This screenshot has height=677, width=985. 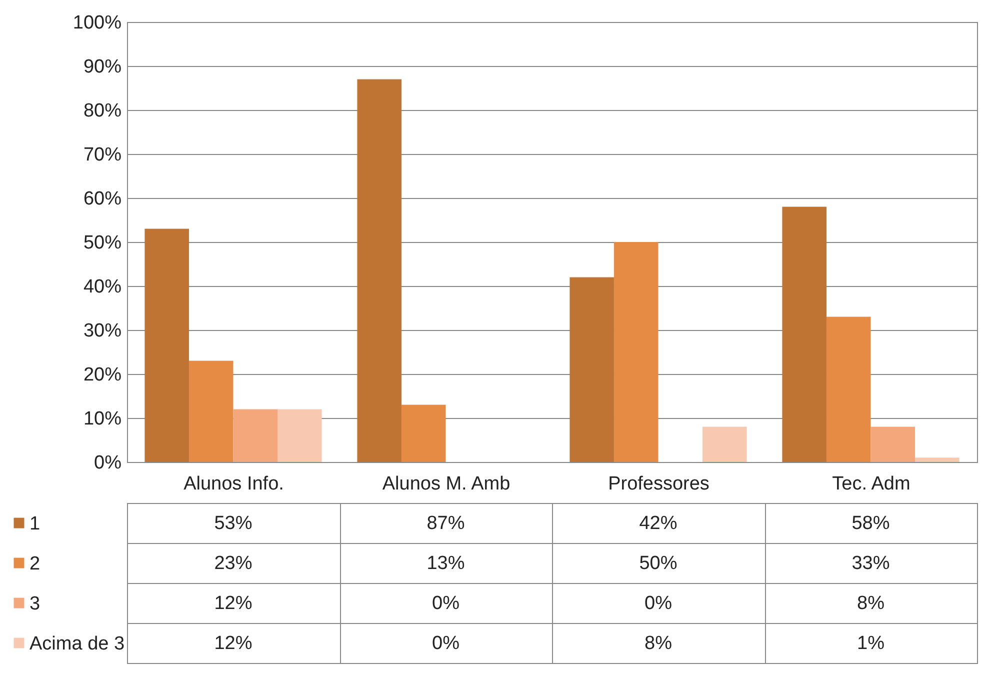 I want to click on legend-label: 3, so click(x=35, y=604).